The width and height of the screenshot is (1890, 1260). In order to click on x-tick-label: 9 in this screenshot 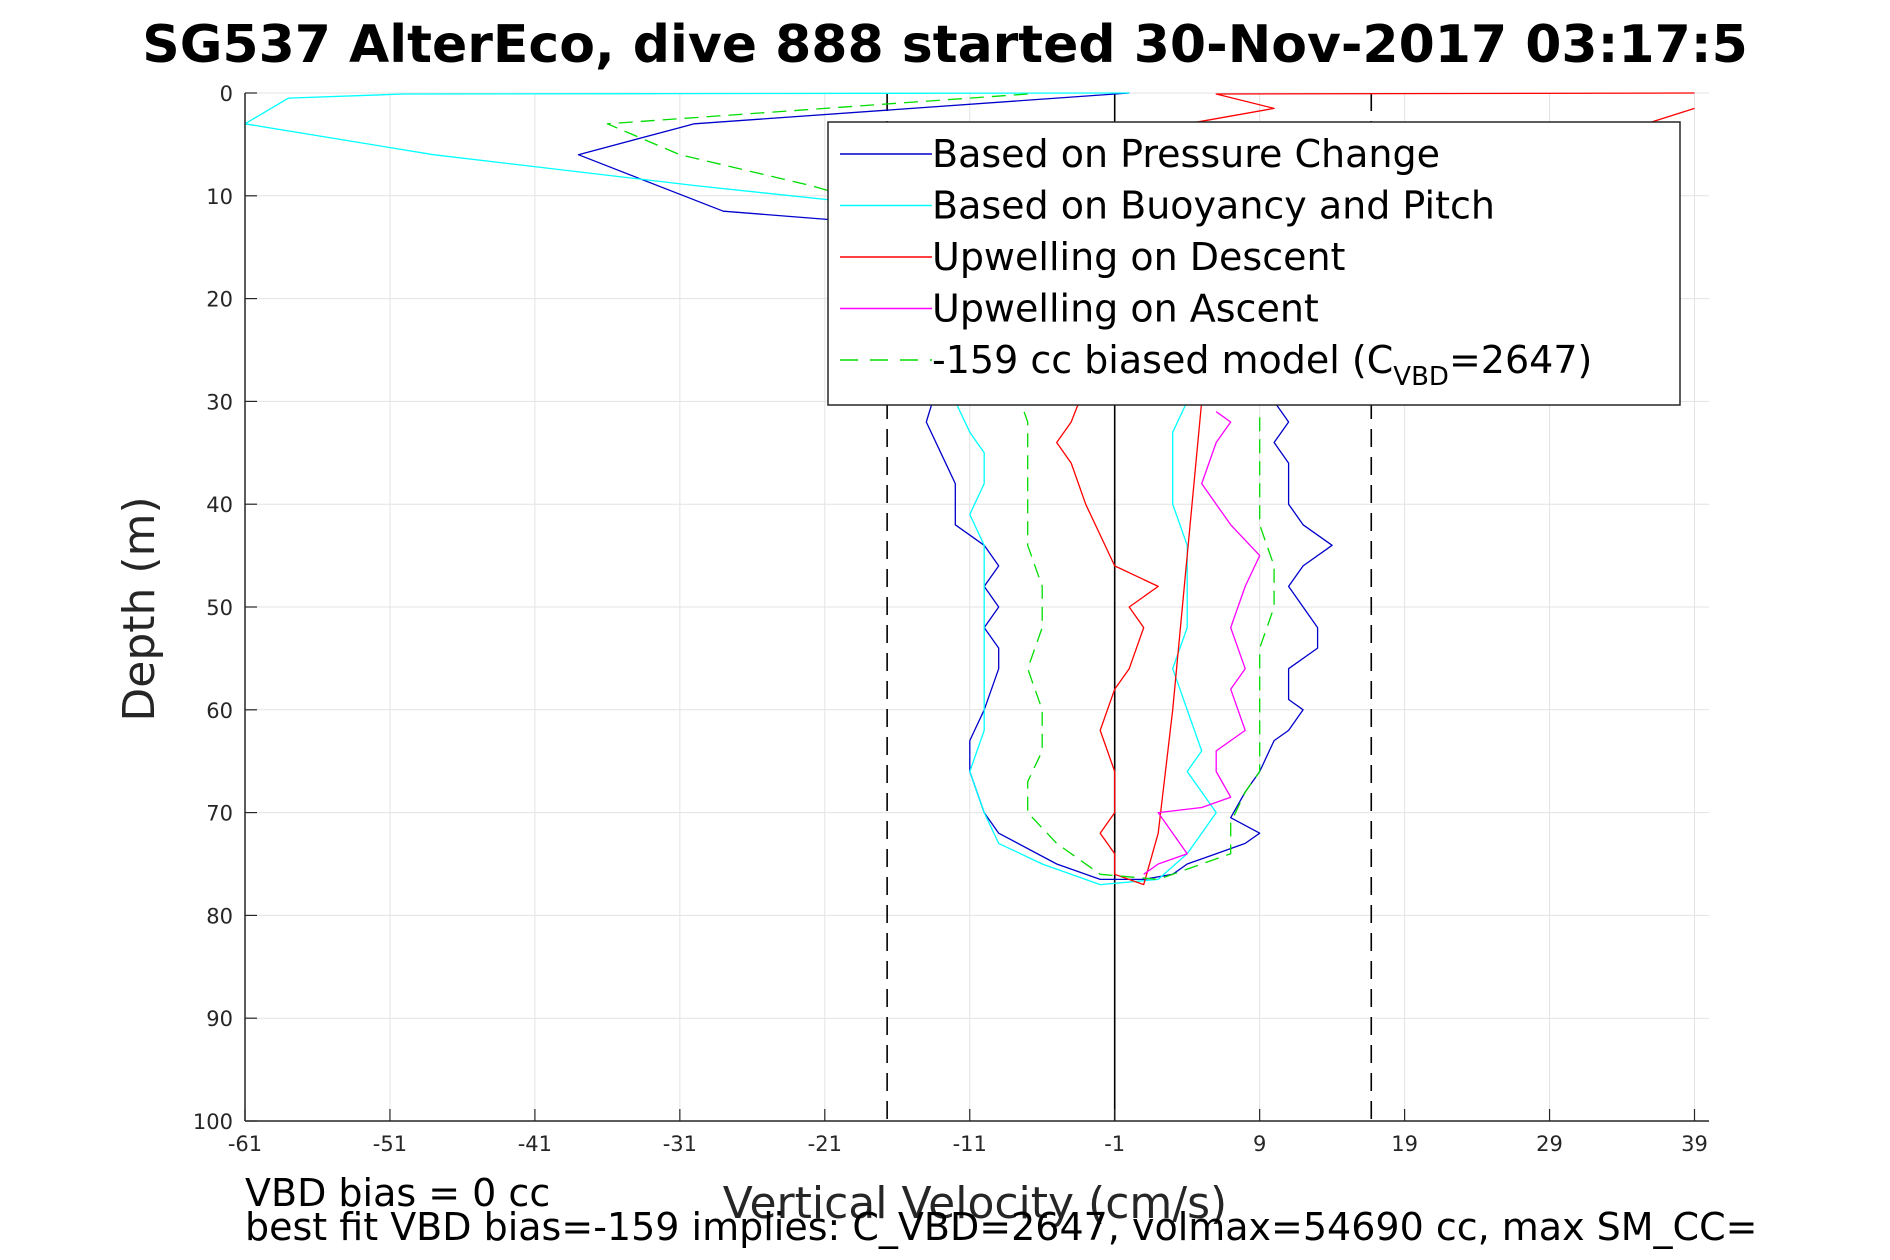, I will do `click(1259, 1144)`.